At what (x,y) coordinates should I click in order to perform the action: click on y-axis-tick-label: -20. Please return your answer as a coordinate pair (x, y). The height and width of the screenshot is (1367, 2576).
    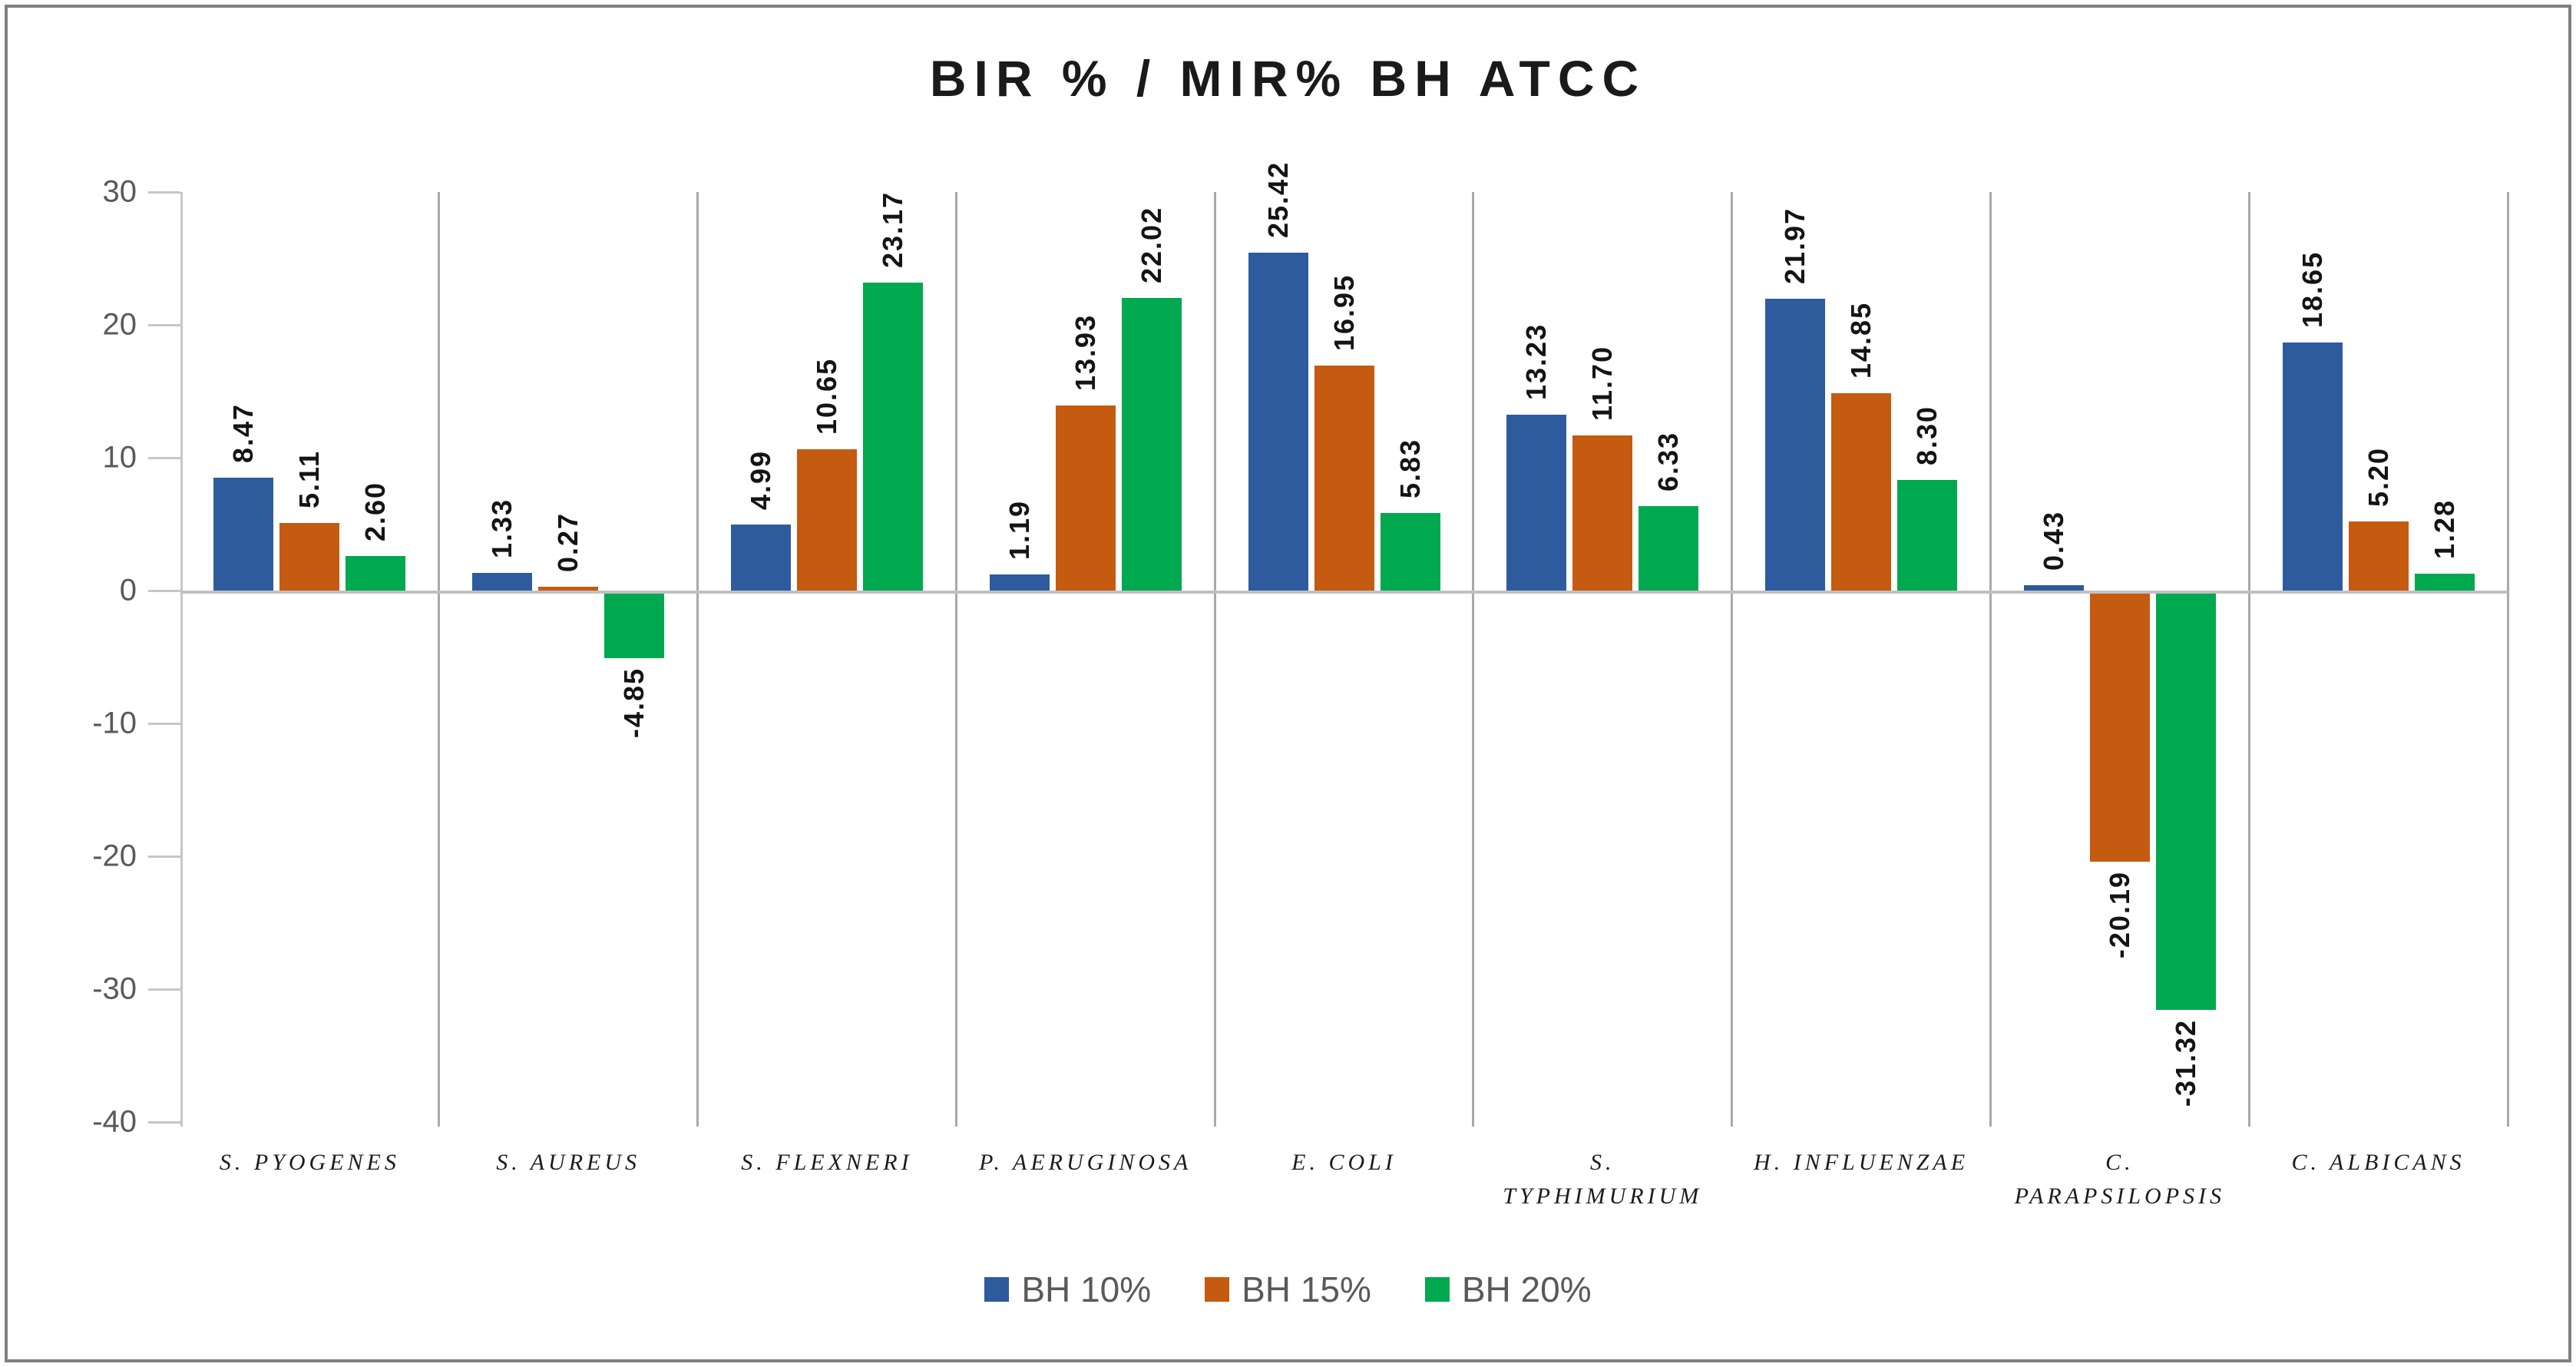
    Looking at the image, I should click on (114, 856).